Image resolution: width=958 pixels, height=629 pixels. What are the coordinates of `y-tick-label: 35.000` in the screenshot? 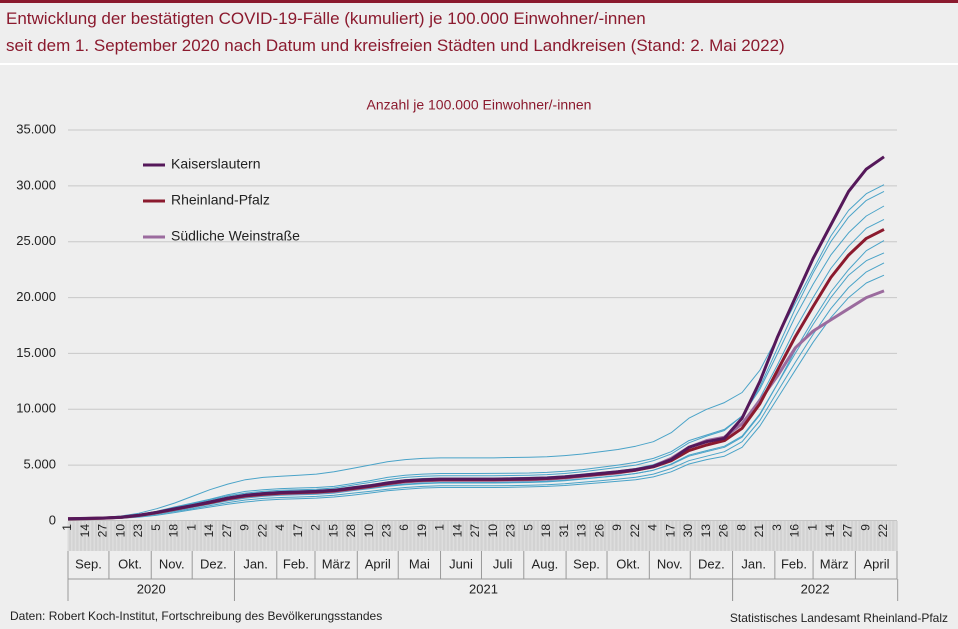 It's located at (36, 128).